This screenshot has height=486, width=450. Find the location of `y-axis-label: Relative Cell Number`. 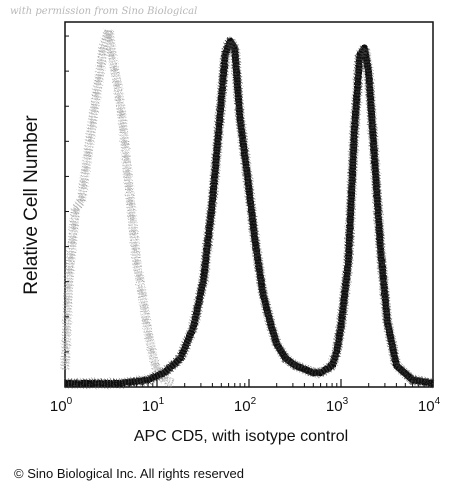

y-axis-label: Relative Cell Number is located at coordinates (31, 205).